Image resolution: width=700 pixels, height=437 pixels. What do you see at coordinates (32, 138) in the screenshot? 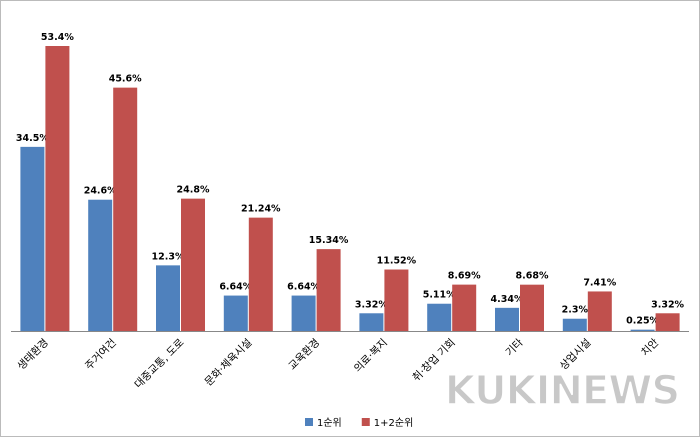
I see `value-label: 34.5%` at bounding box center [32, 138].